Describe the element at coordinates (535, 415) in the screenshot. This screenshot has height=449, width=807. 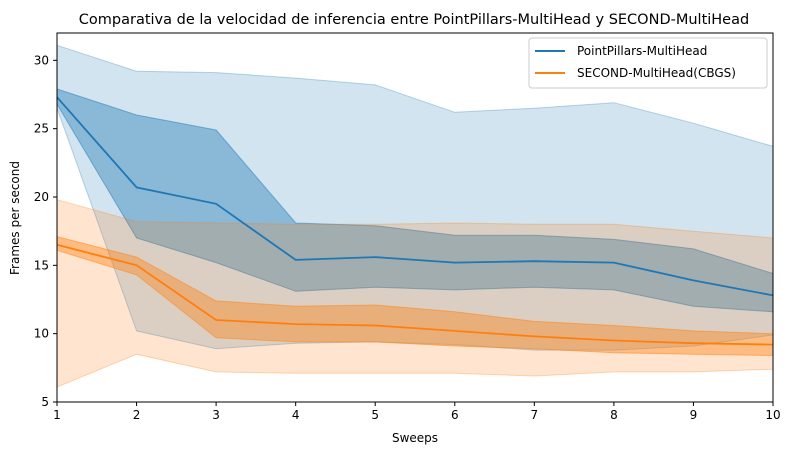
I see `x-tick-label: 7` at that location.